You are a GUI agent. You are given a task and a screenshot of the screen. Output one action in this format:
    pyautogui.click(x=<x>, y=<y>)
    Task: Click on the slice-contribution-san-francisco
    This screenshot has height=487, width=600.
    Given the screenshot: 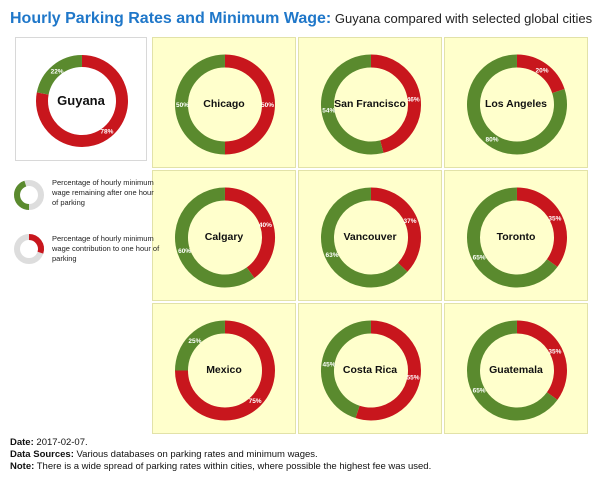 What is the action you would take?
    pyautogui.click(x=395, y=103)
    